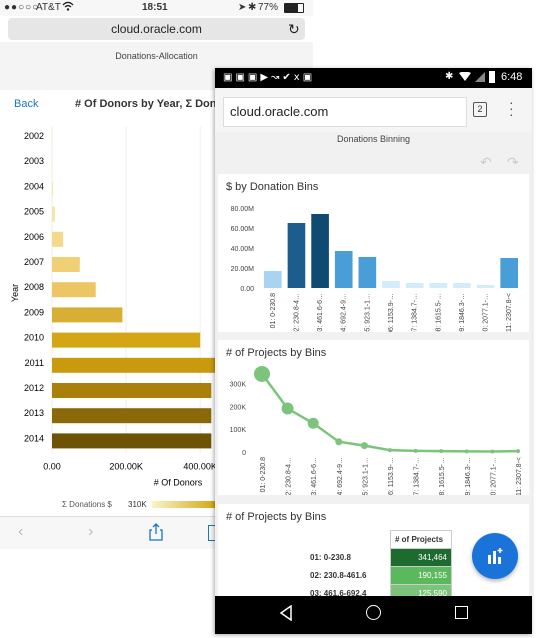 The image size is (540, 638). What do you see at coordinates (21, 531) in the screenshot?
I see `nav-back-icon: ‹` at bounding box center [21, 531].